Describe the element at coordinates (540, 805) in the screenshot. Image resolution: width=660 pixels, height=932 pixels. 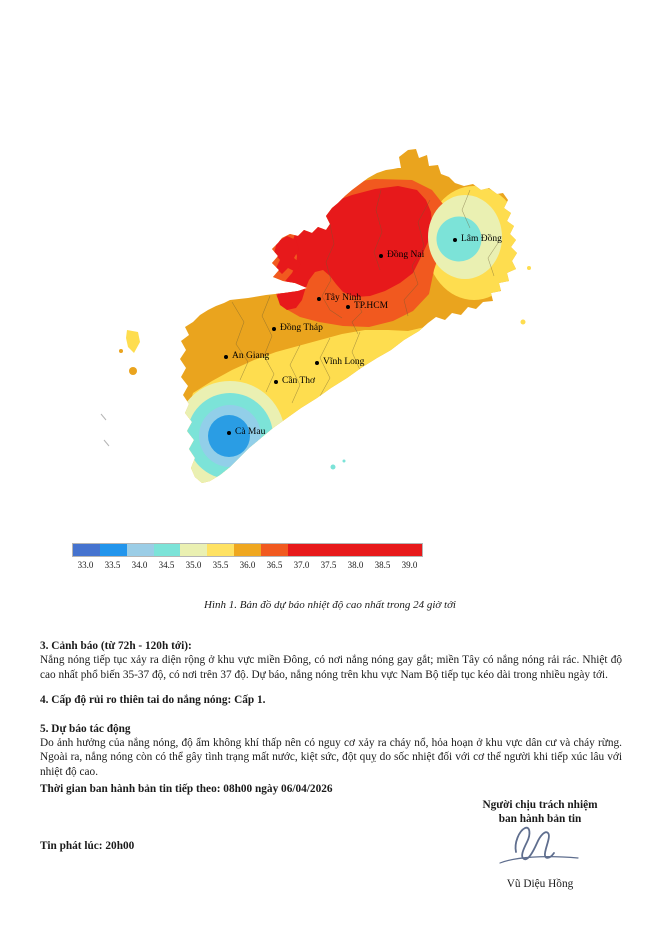
I see `responsible-line-1: Người chịu trách nhiệm` at that location.